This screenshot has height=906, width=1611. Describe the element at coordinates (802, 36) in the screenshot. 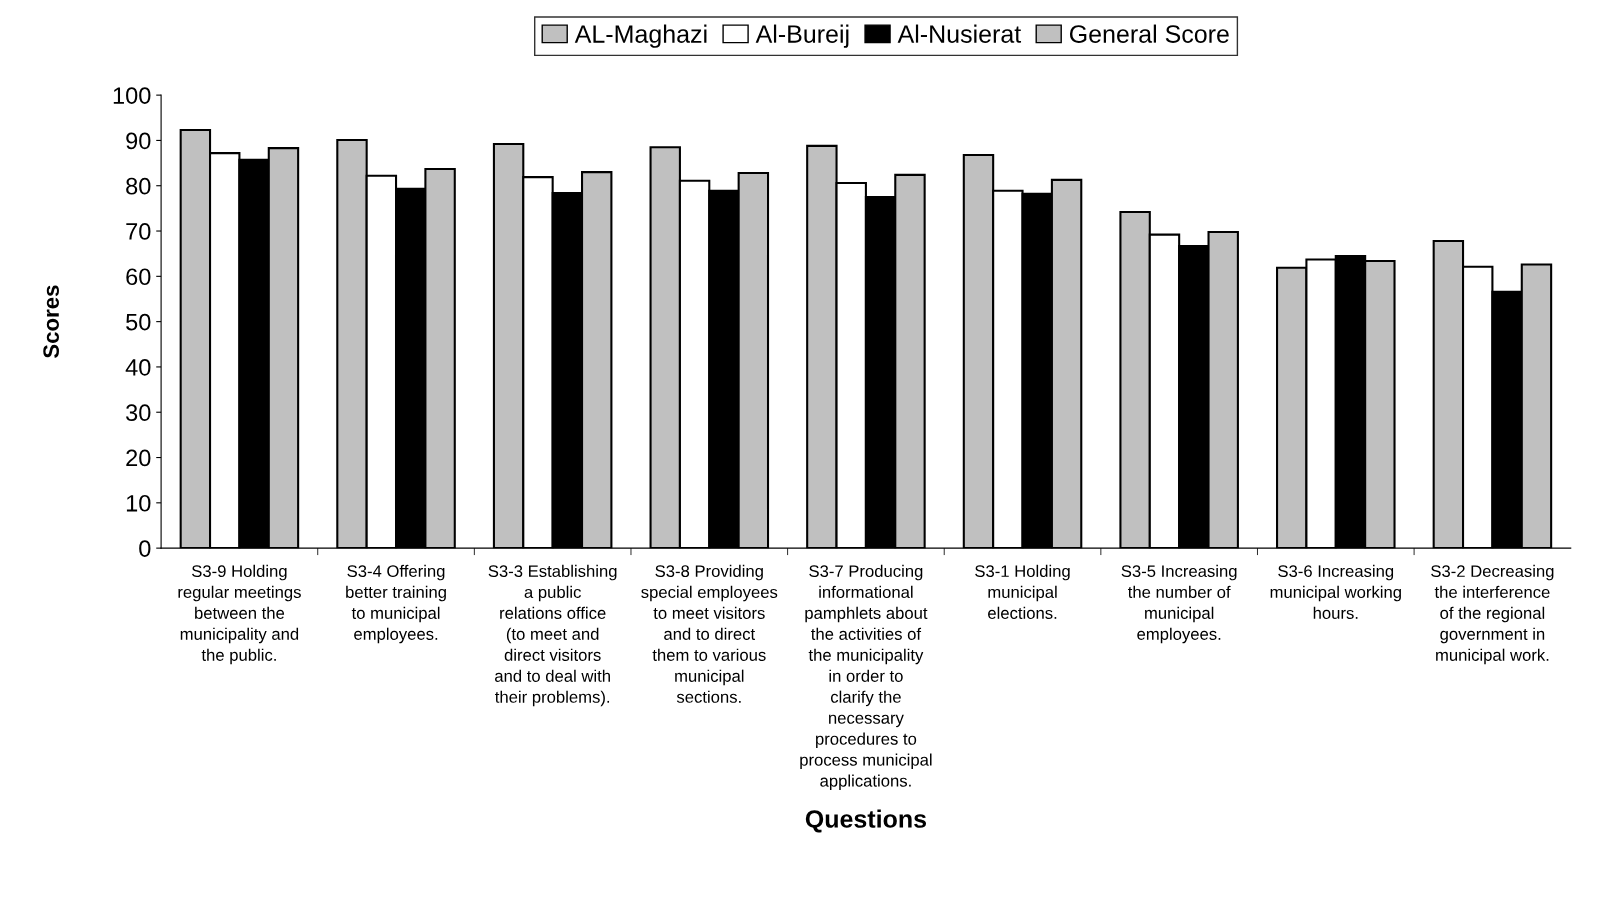

I see `legend-label: Al-Bureij` at that location.